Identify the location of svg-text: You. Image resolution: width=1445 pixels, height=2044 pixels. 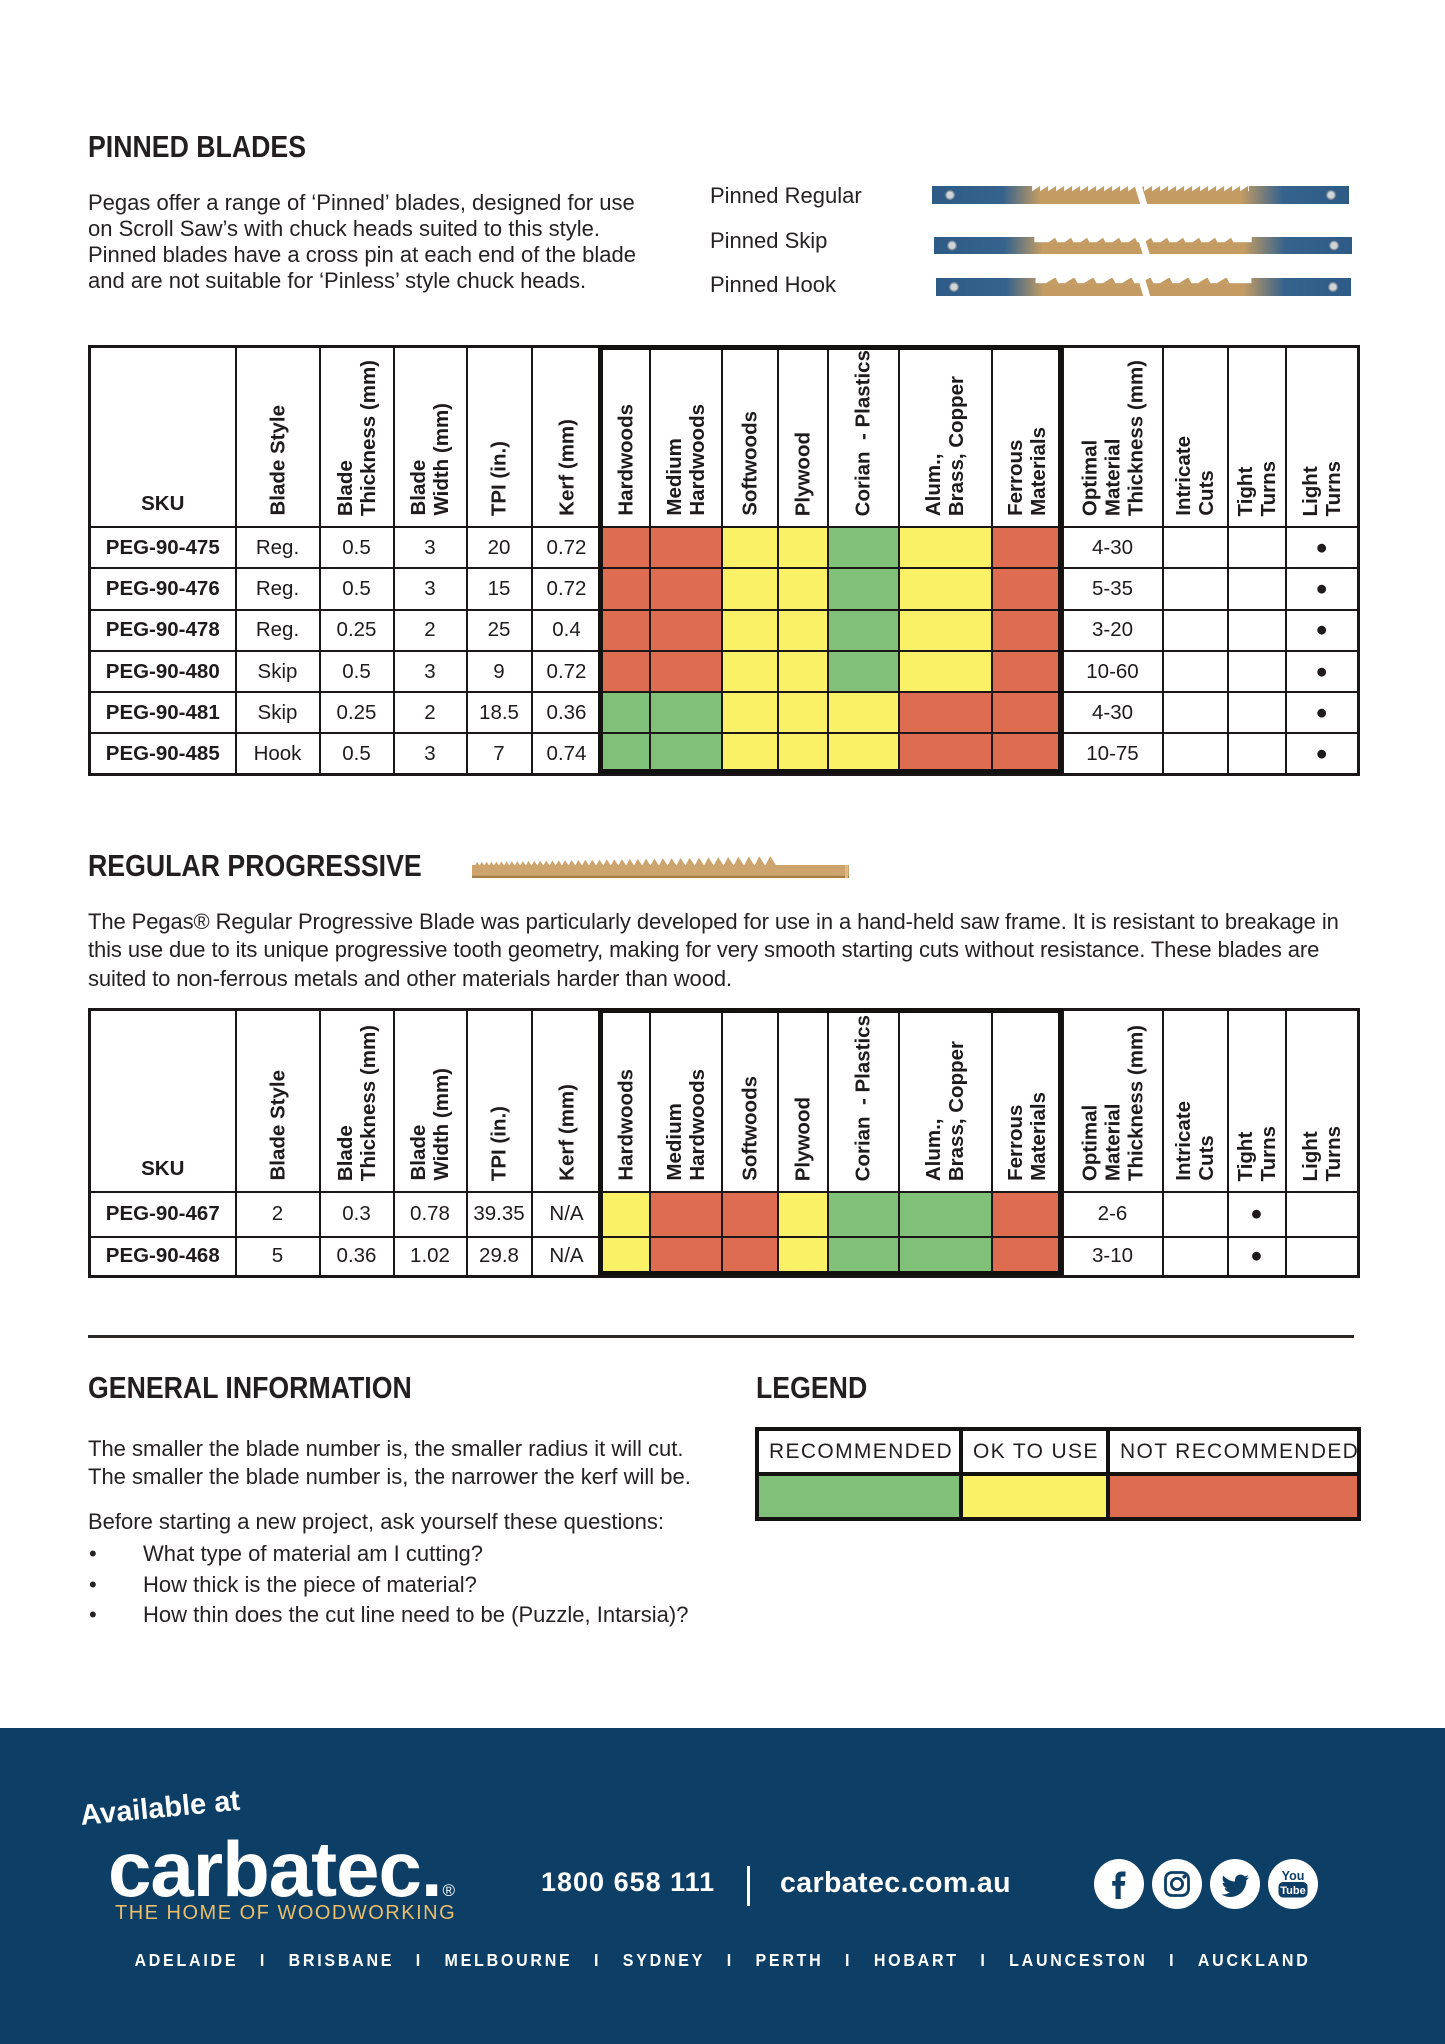
(1293, 1876).